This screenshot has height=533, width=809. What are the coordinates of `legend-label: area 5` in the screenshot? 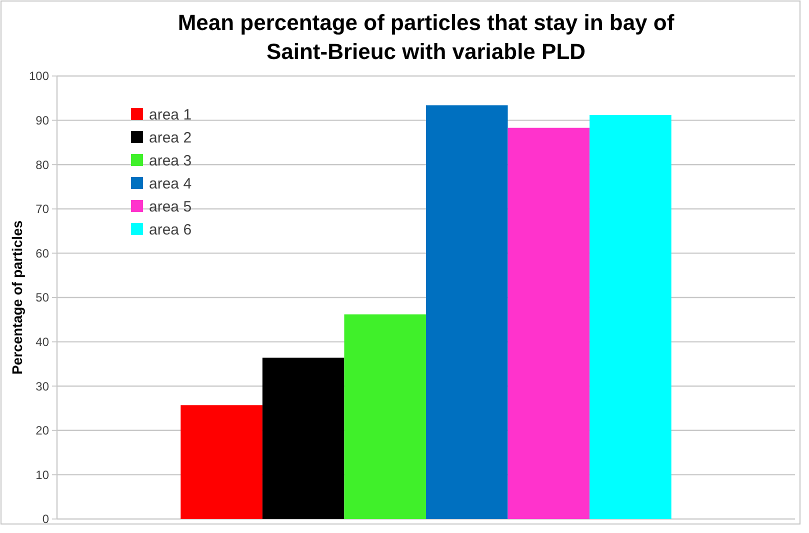 It's located at (170, 207).